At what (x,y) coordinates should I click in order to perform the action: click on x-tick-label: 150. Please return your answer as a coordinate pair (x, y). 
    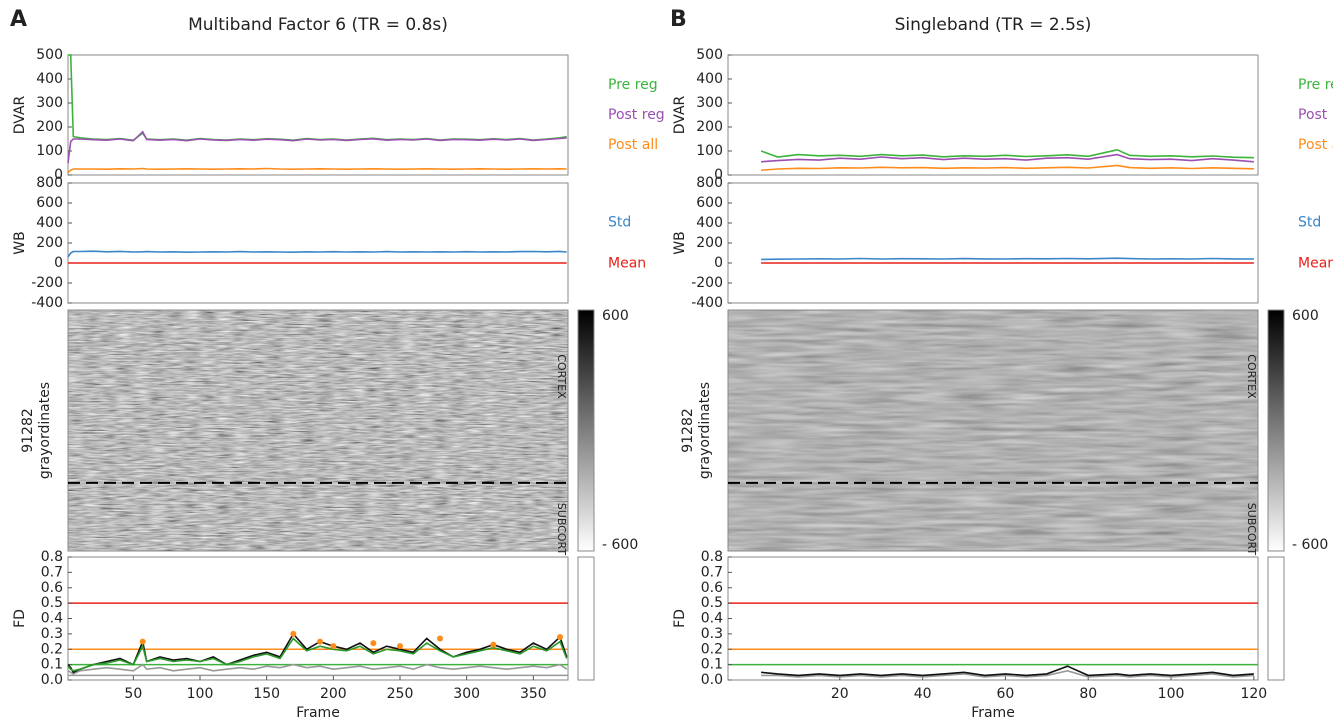
    Looking at the image, I should click on (266, 694).